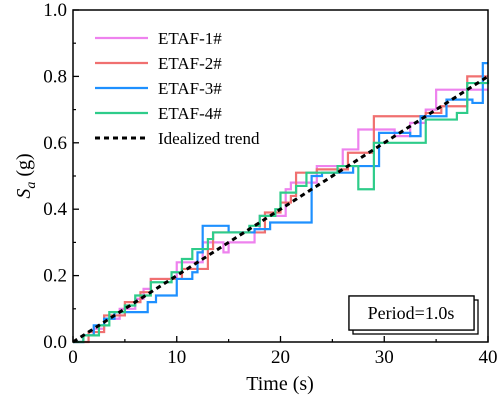 This screenshot has height=403, width=500. I want to click on y-tick-label: 0.2, so click(55, 276).